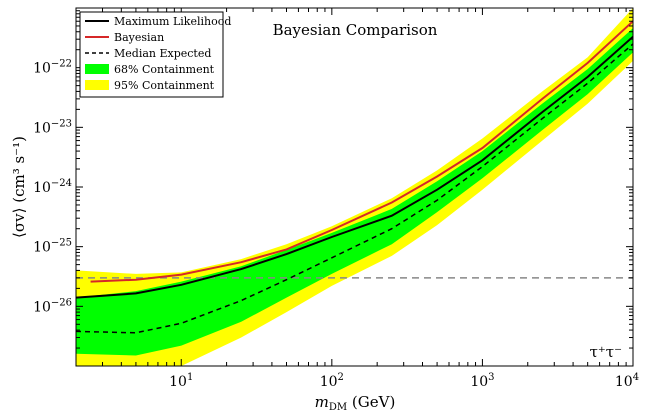 This screenshot has width=656, height=419. Describe the element at coordinates (52, 306) in the screenshot. I see `y-tick-label: 10−26` at that location.